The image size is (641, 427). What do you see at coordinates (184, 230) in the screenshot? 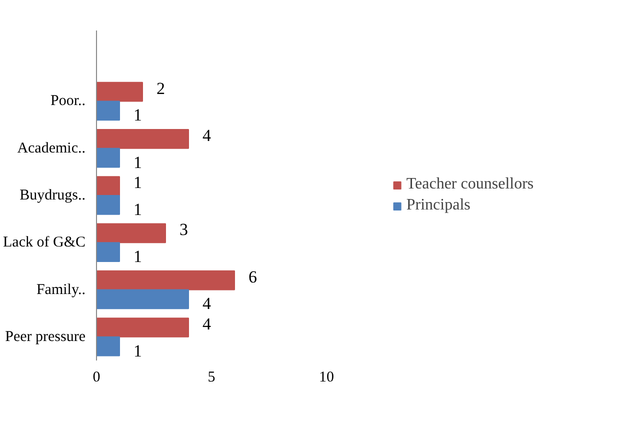
I see `data-label: 3` at bounding box center [184, 230].